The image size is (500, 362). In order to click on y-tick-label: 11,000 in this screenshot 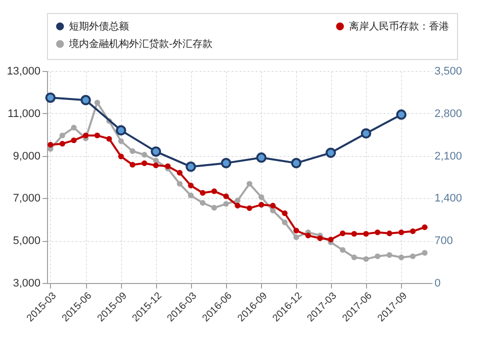, I will do `click(24, 114)`.